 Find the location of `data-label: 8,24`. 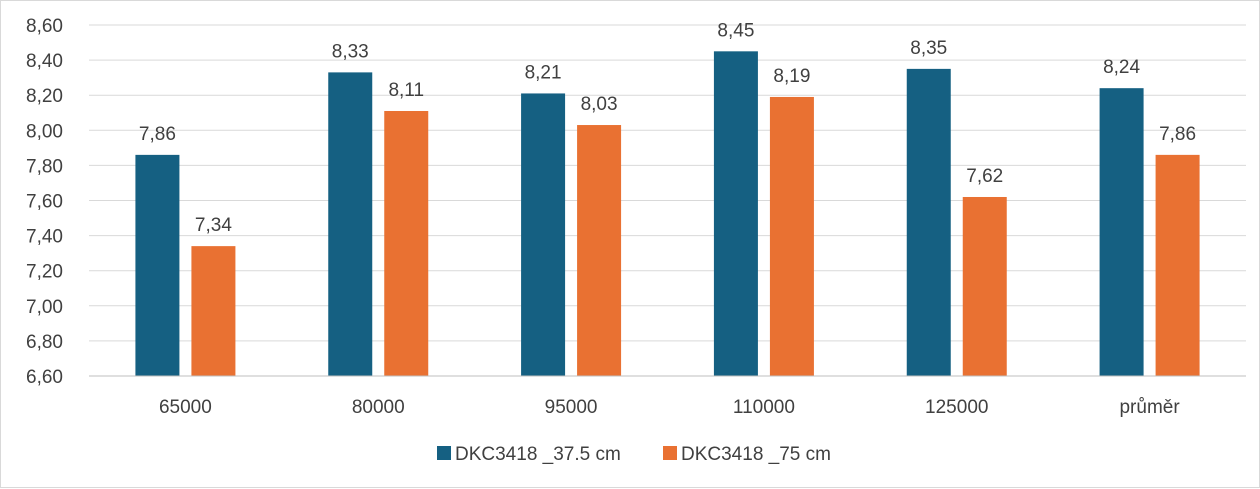

data-label: 8,24 is located at coordinates (1121, 67).